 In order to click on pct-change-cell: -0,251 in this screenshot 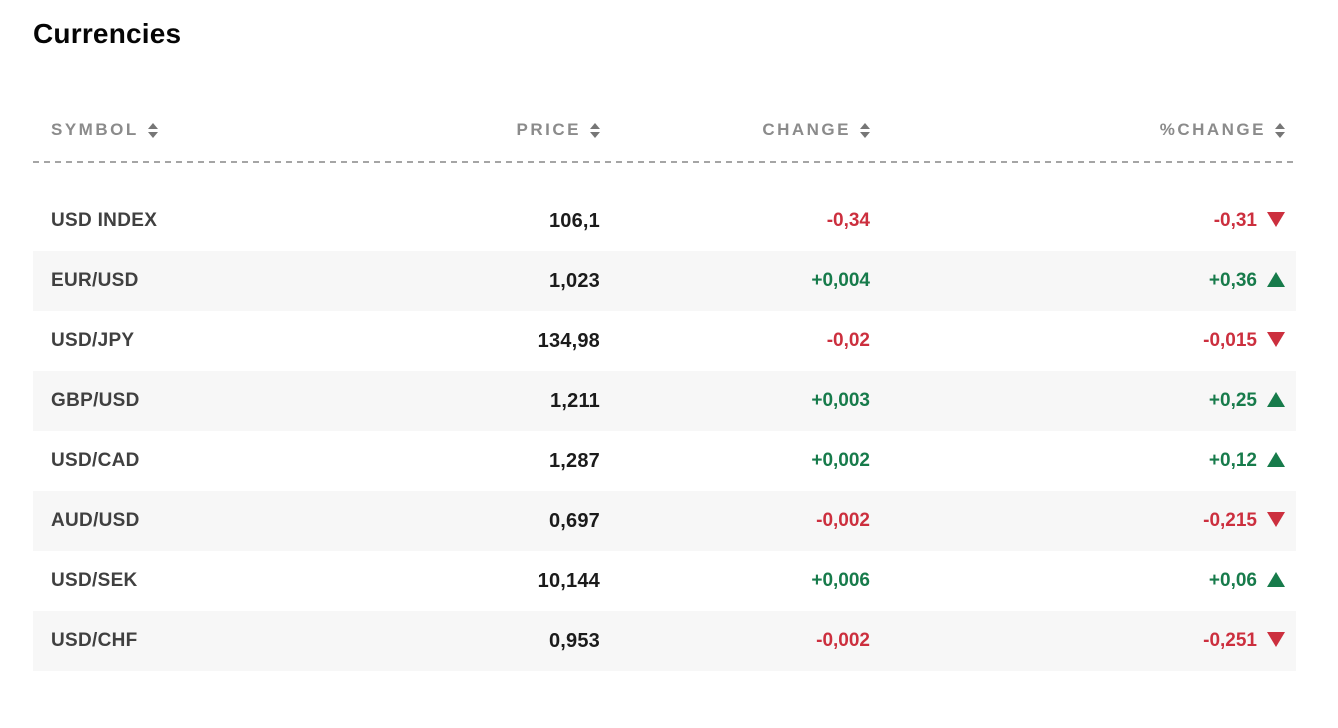, I will do `click(1088, 641)`.